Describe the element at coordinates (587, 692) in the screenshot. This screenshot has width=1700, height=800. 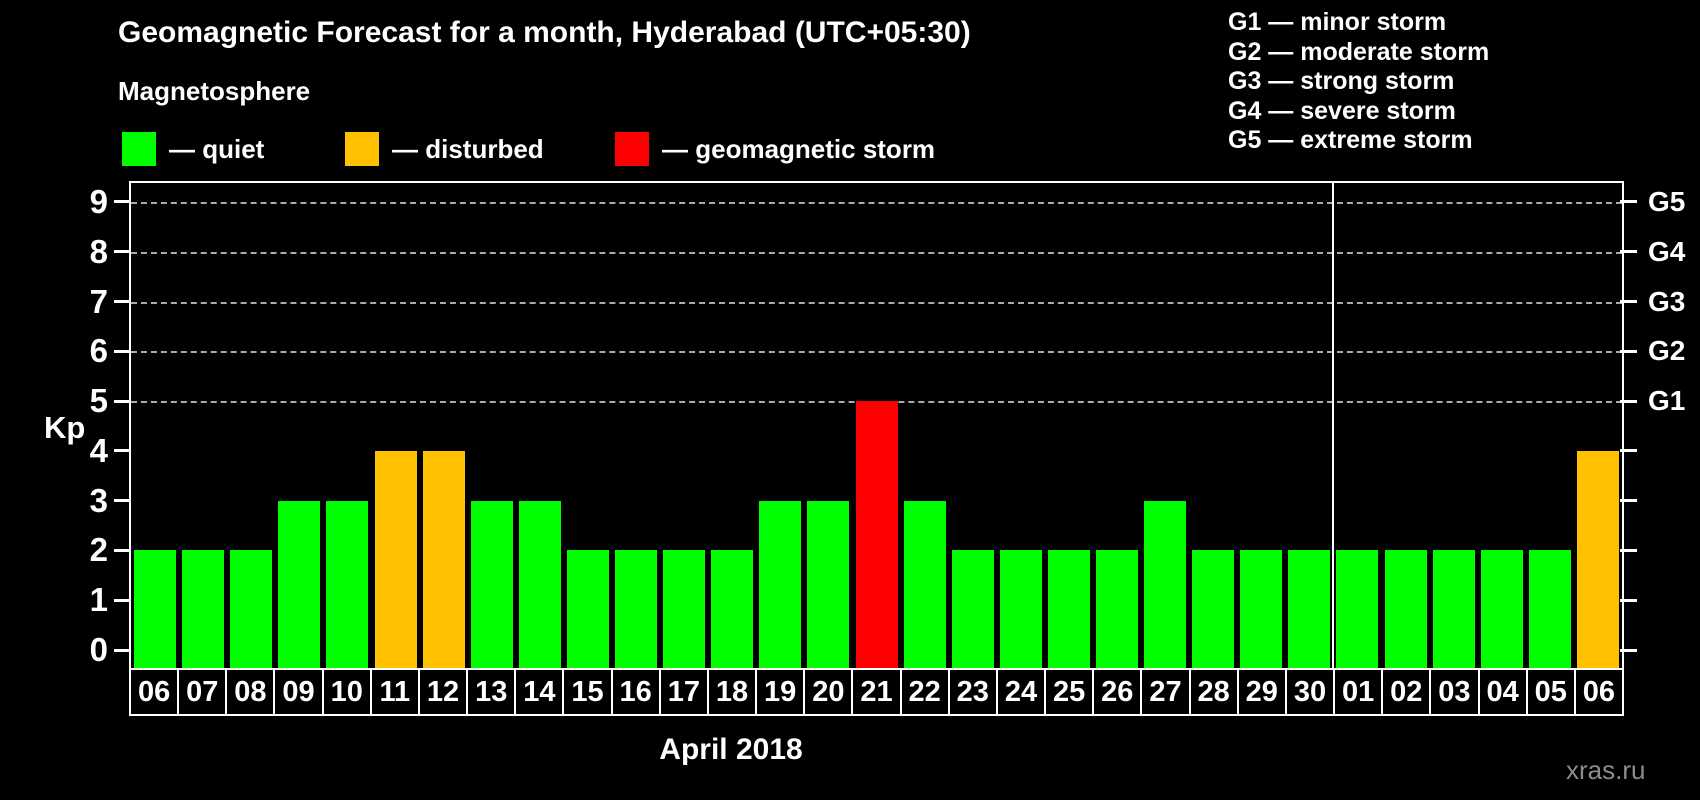
I see `date-cell-15: 15` at that location.